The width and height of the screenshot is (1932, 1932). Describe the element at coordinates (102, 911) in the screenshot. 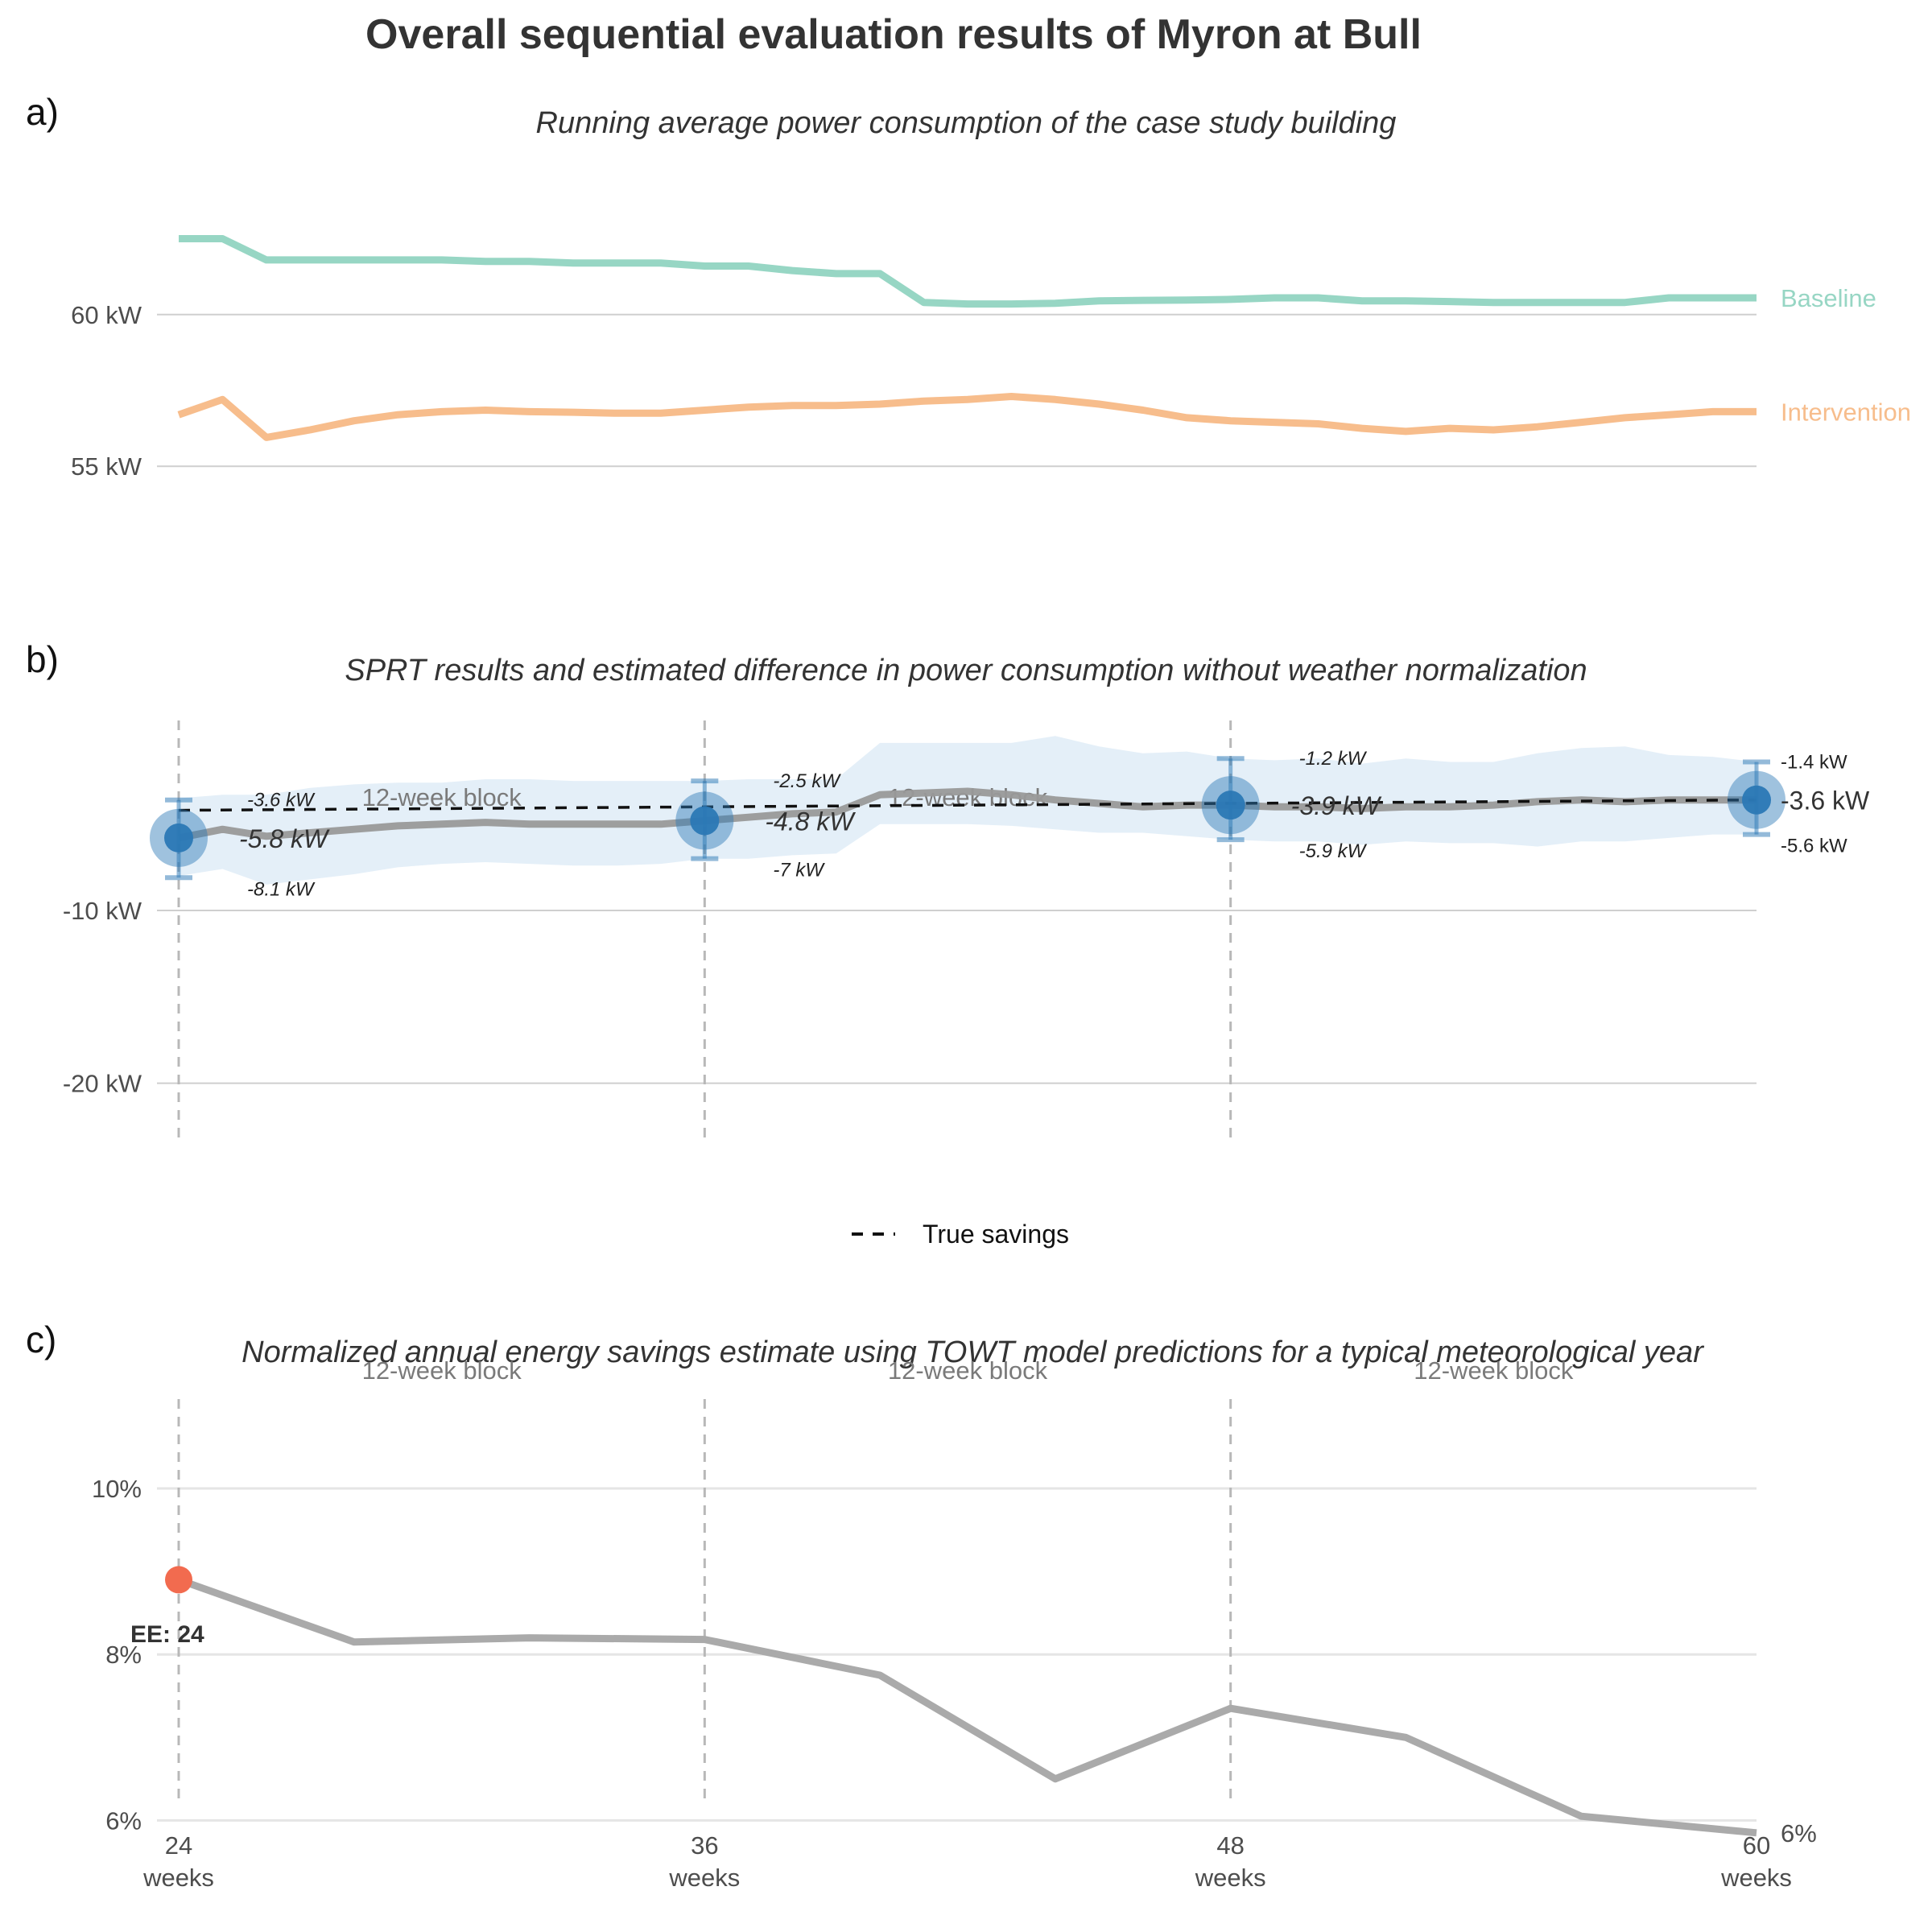

I see `panel-b-ytick-1: -10 kW` at that location.